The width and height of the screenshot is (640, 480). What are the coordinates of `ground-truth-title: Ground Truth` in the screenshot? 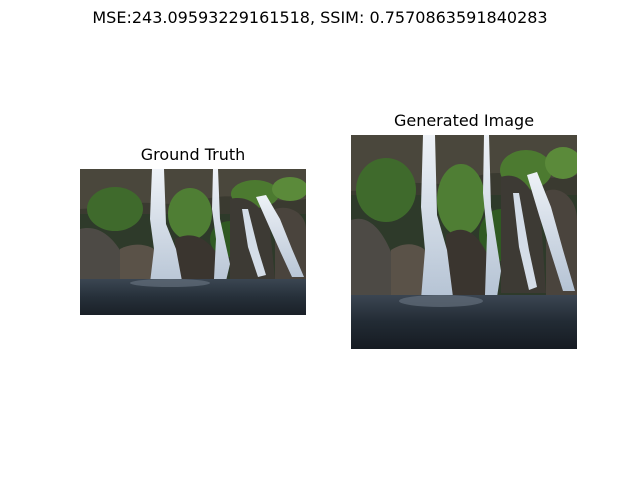 It's located at (193, 154).